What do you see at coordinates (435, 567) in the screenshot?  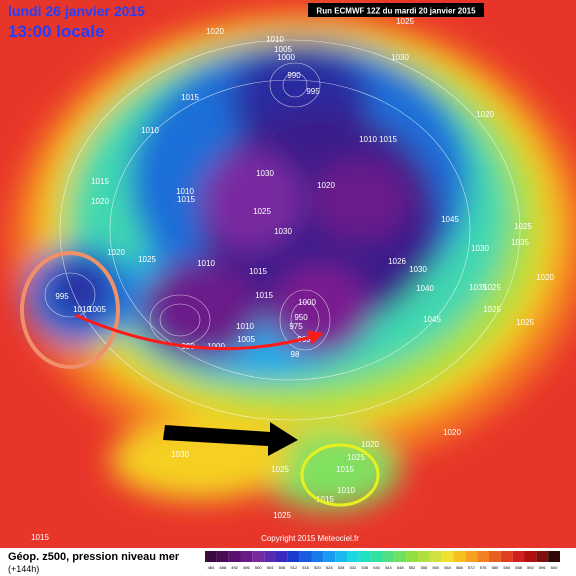 I see `scale-label: 560` at bounding box center [435, 567].